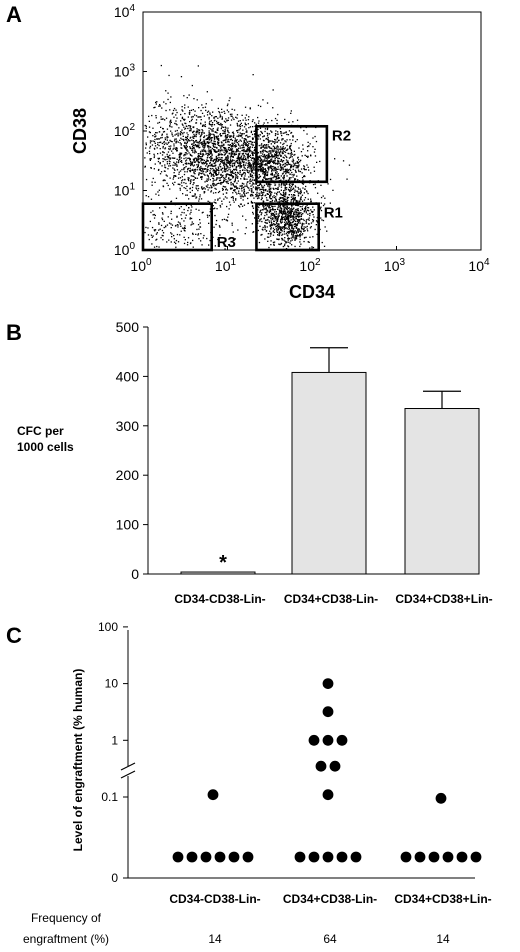  What do you see at coordinates (441, 798) in the screenshot?
I see `engraftment-point` at bounding box center [441, 798].